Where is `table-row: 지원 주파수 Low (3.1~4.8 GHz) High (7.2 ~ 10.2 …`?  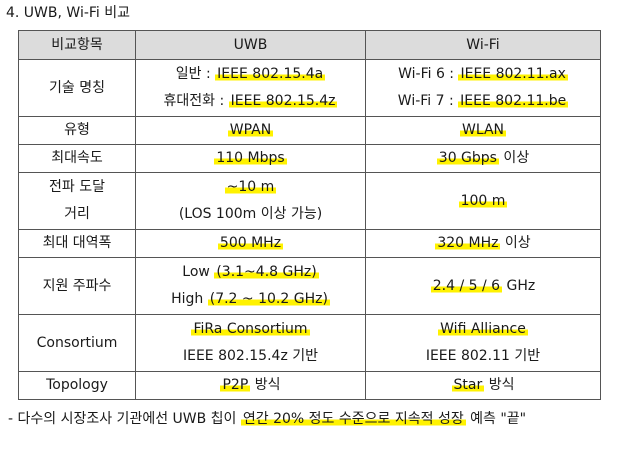 table-row: 지원 주파수 Low (3.1~4.8 GHz) High (7.2 ~ 10.2 … is located at coordinates (309, 286).